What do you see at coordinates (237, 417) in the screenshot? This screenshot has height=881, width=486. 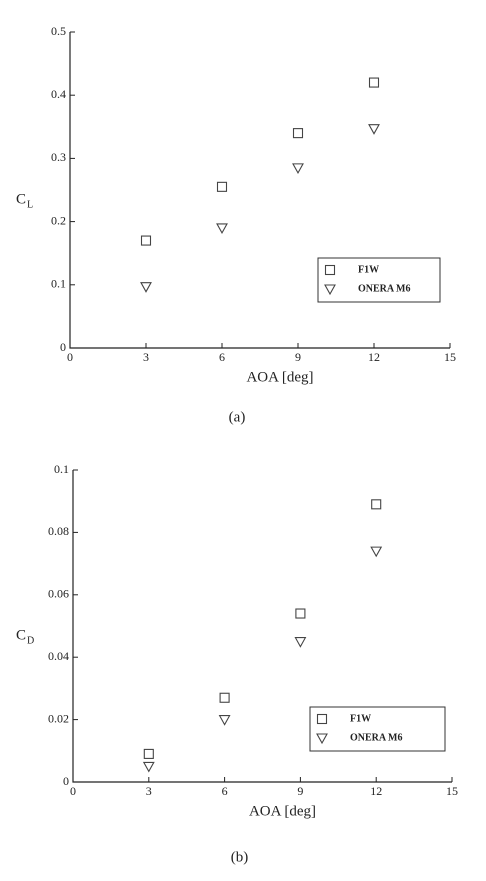 I see `caption: (a)` at bounding box center [237, 417].